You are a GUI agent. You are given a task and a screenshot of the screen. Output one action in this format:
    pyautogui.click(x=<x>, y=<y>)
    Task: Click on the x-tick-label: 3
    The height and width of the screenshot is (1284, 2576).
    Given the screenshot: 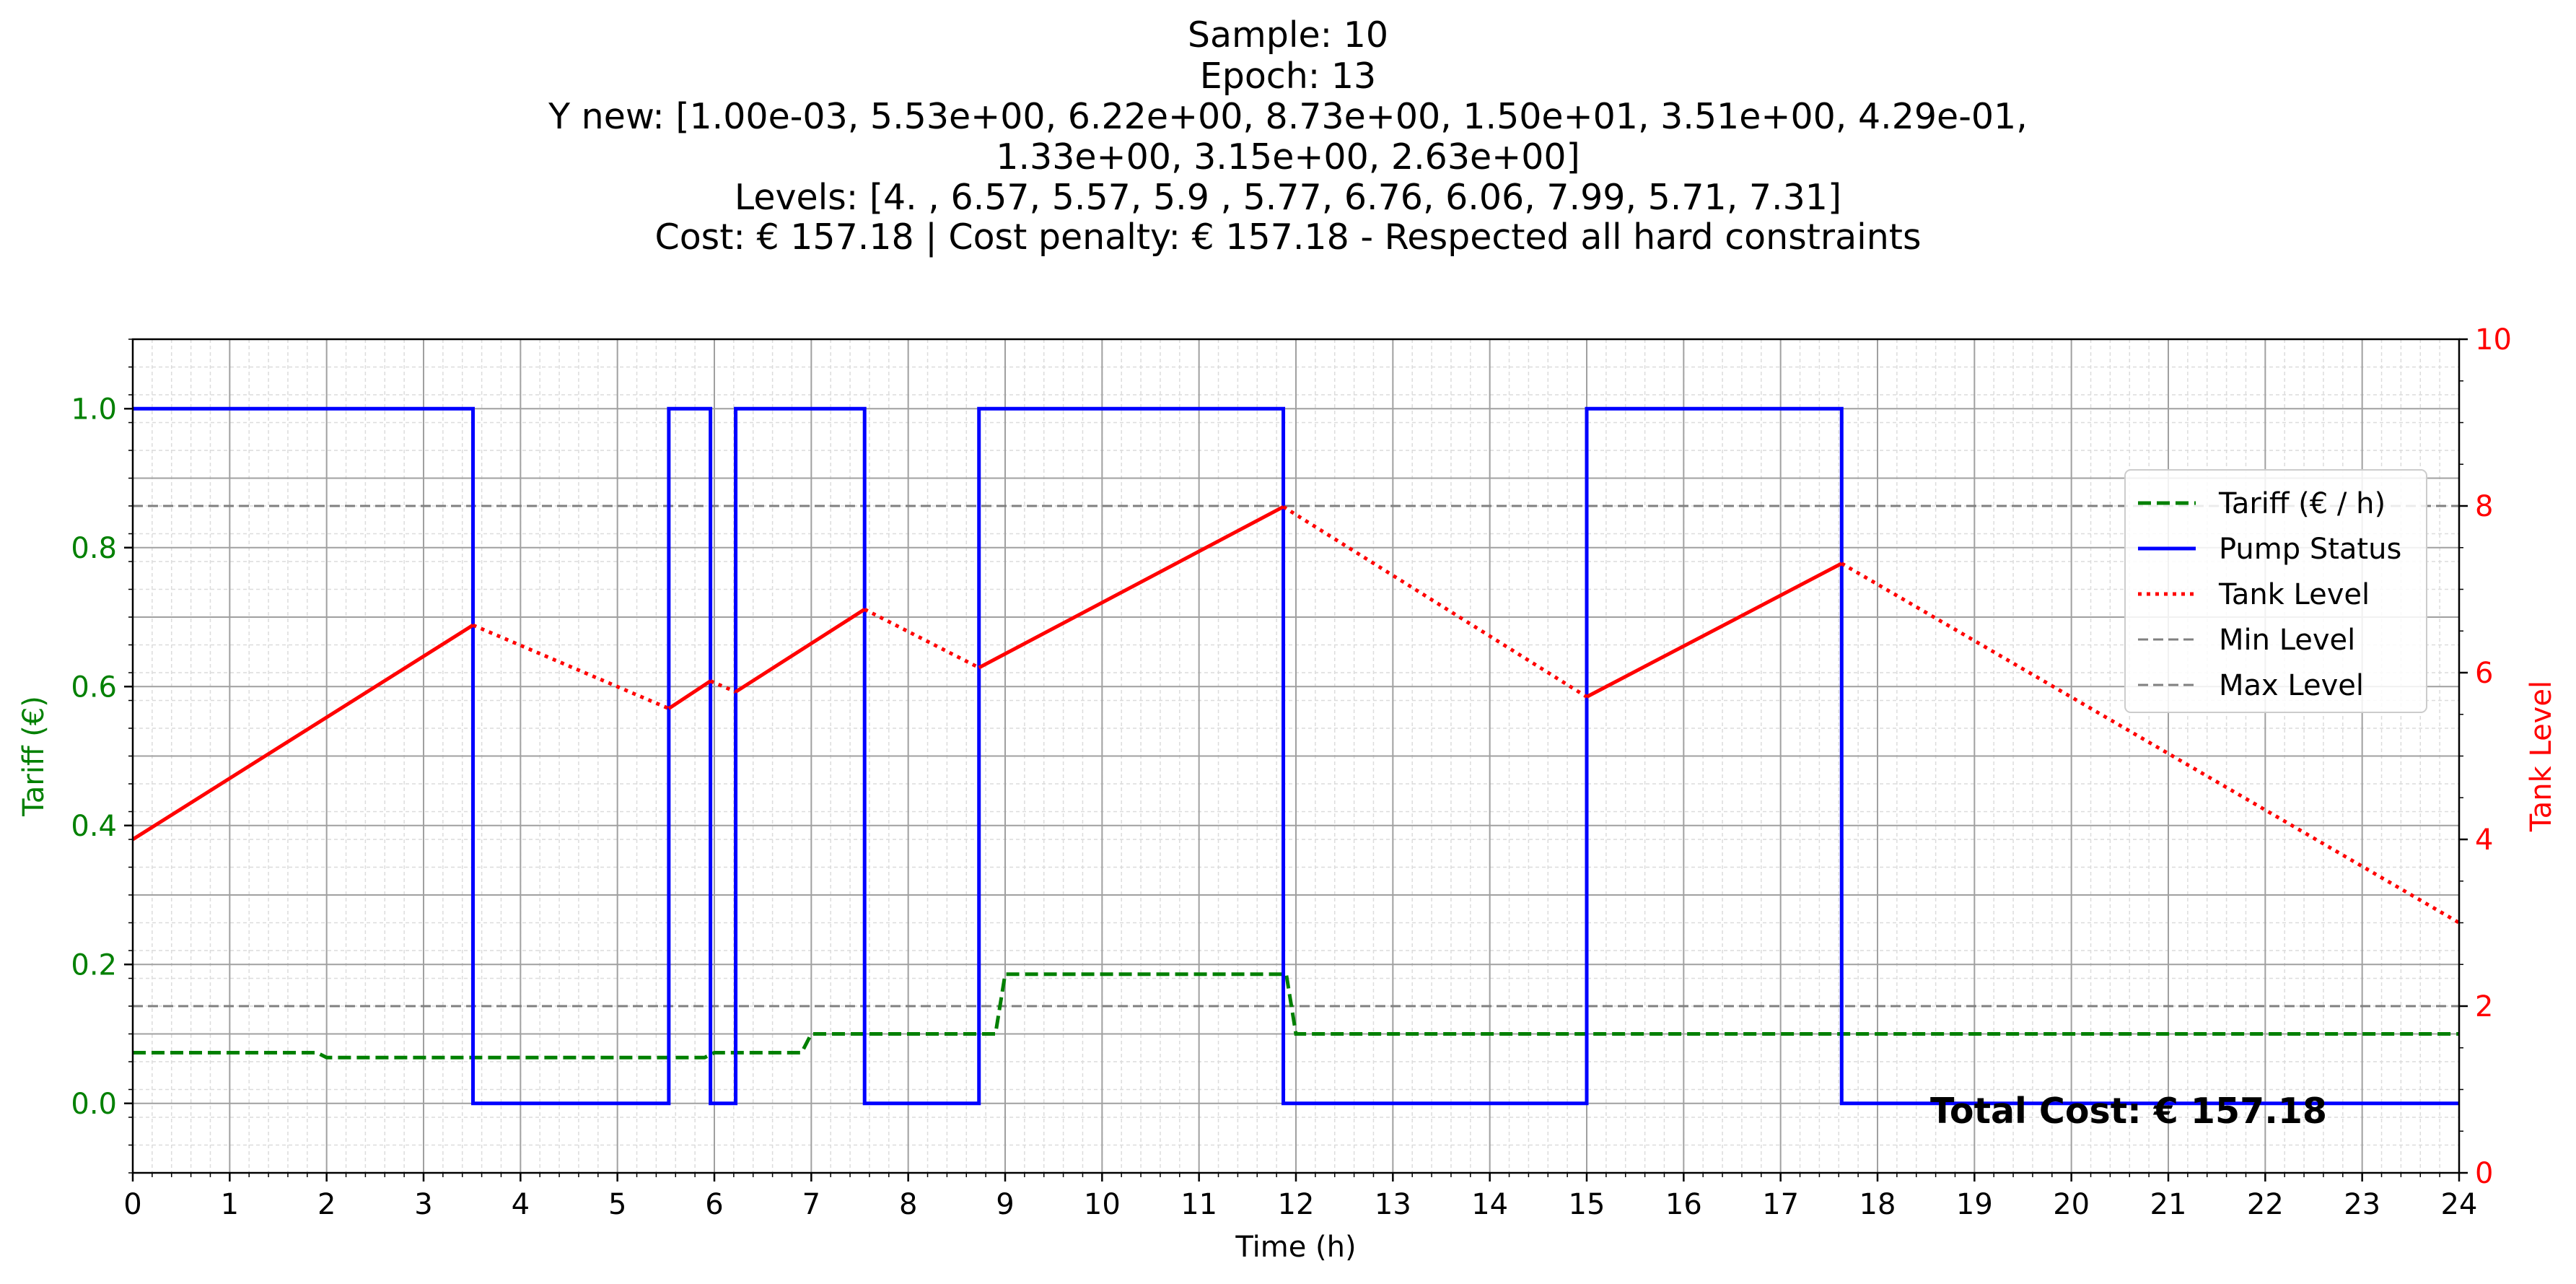 What is the action you would take?
    pyautogui.click(x=423, y=1205)
    